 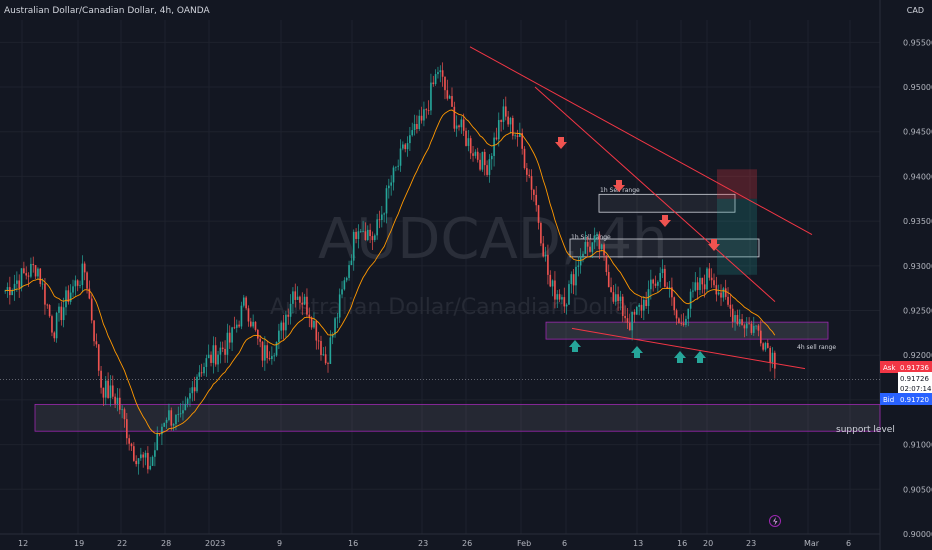 I want to click on ask-tag-bg, so click(x=889, y=367).